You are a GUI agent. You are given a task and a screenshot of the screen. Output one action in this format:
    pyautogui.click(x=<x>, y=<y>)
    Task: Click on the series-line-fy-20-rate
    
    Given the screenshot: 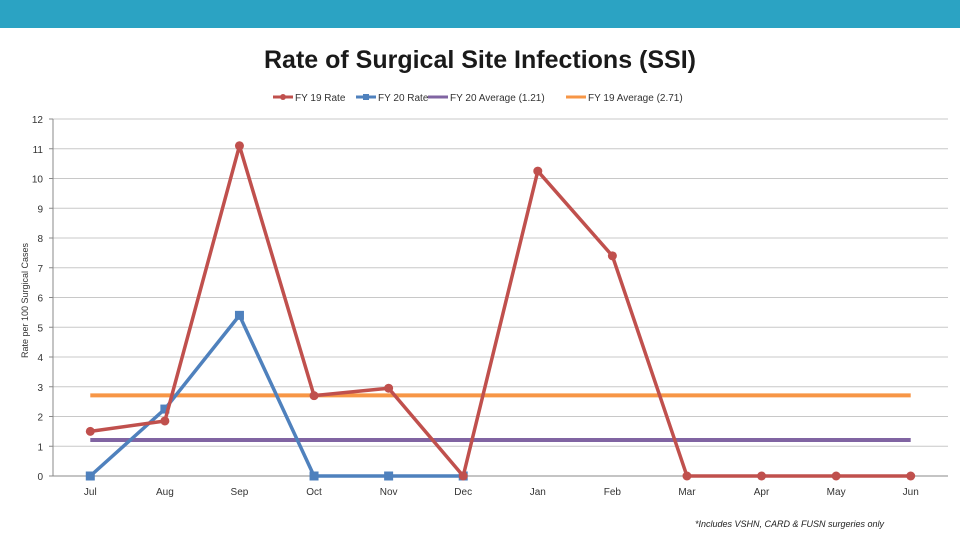 What is the action you would take?
    pyautogui.click(x=276, y=395)
    